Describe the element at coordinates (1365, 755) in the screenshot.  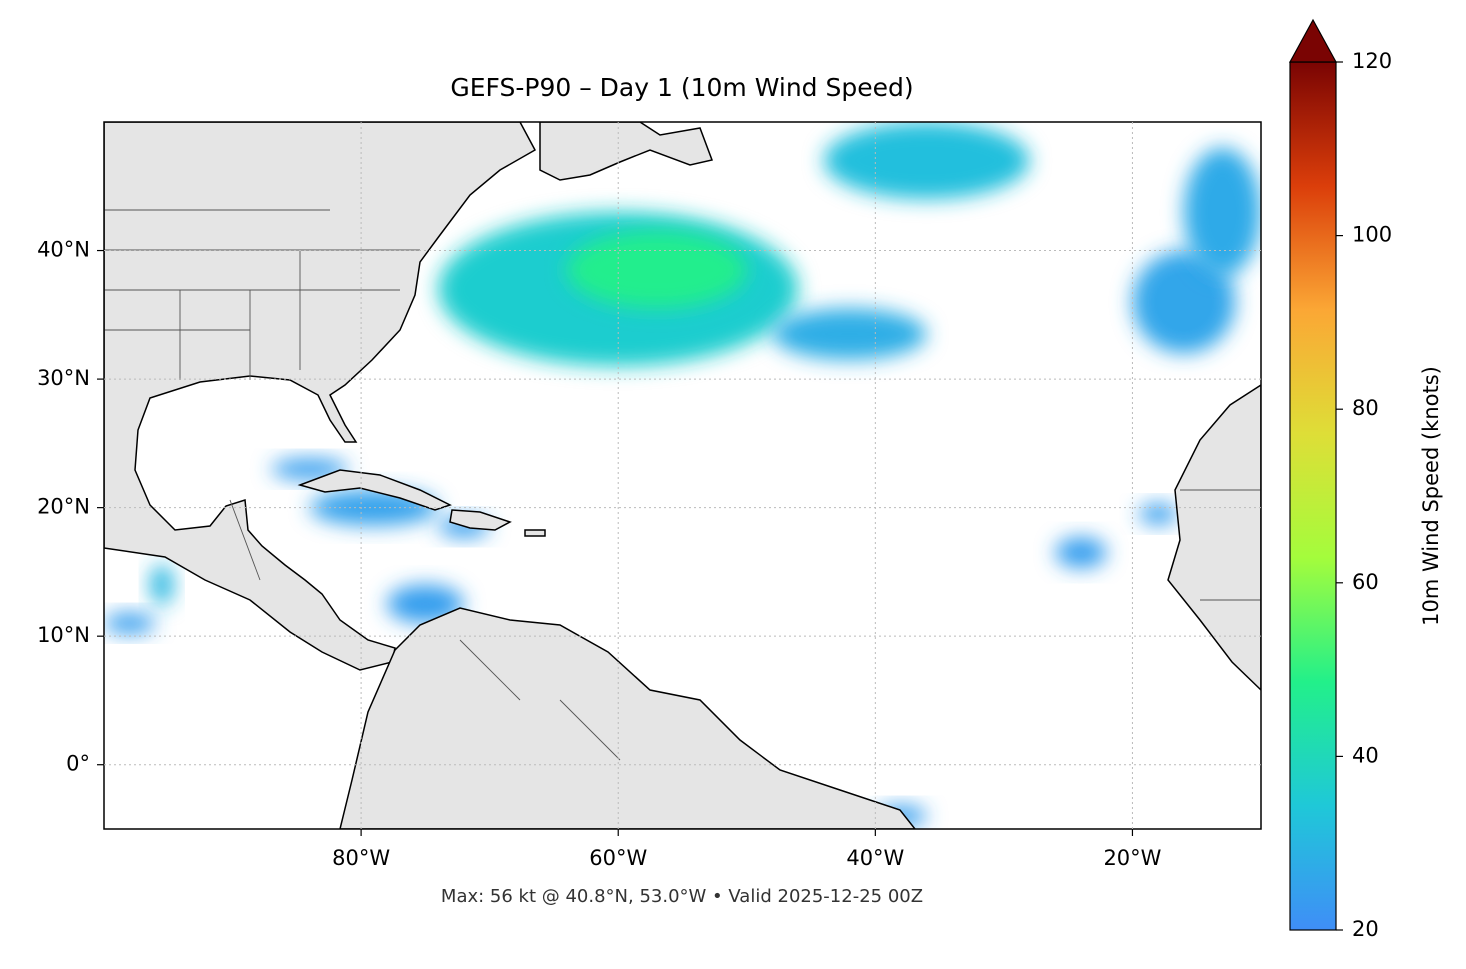
I see `colorbar-tick-label: 40` at that location.